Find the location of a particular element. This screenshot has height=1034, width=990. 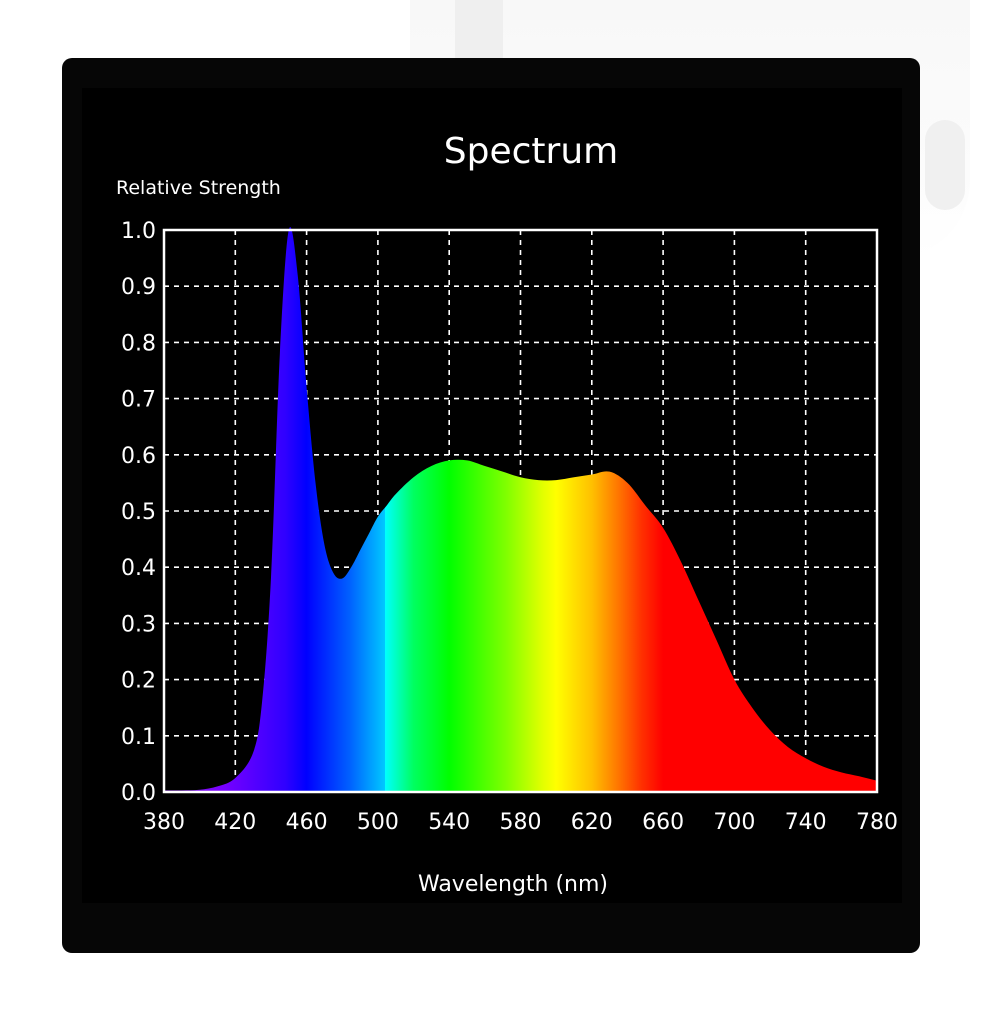

y-axis-ticks: 0.0 0.1 0.2 0.3 0.4 0.5 0.6 0.7 0.8 0.9 1.0 is located at coordinates (138, 512).